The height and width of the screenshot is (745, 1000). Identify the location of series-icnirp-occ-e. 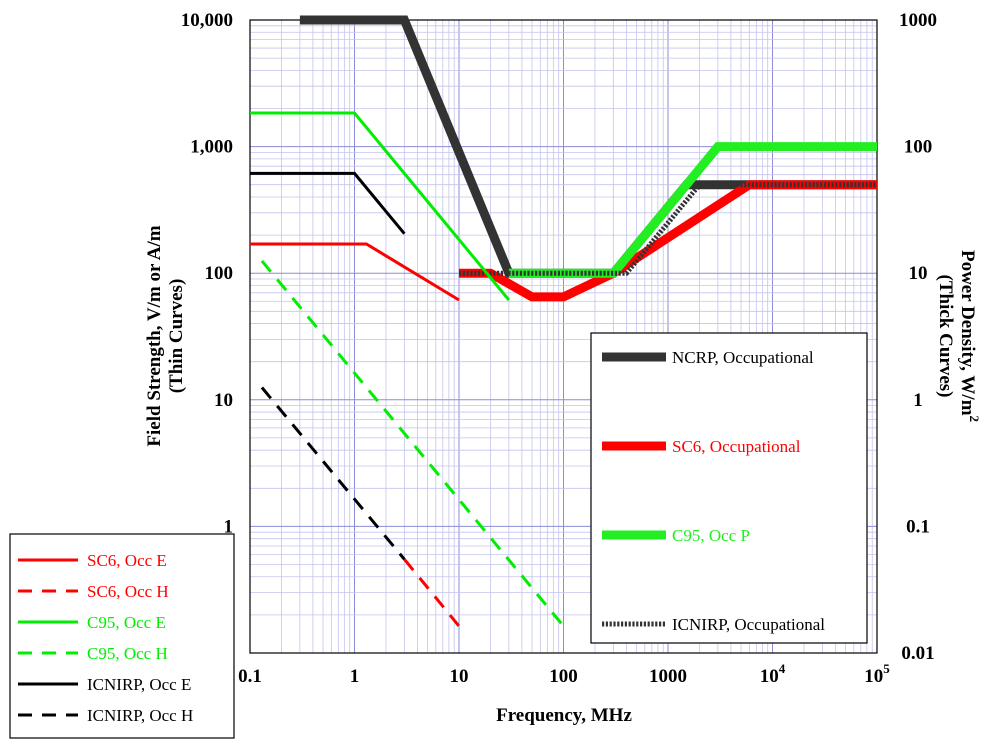
(328, 203).